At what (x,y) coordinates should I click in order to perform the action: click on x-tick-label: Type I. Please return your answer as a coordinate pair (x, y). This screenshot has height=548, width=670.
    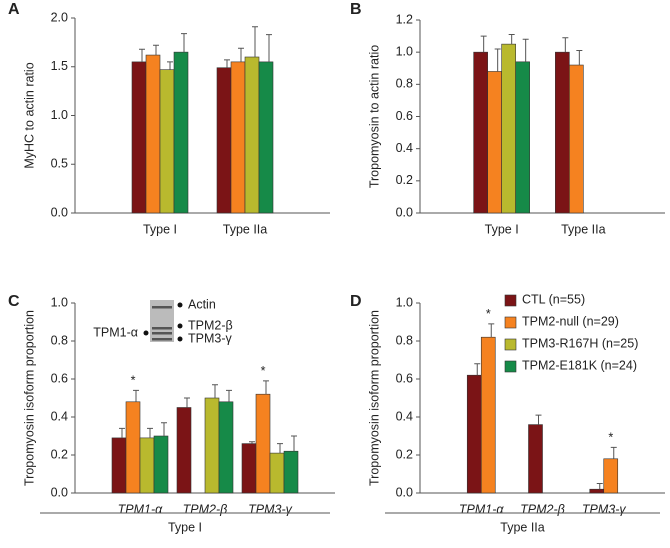
    Looking at the image, I should click on (160, 229).